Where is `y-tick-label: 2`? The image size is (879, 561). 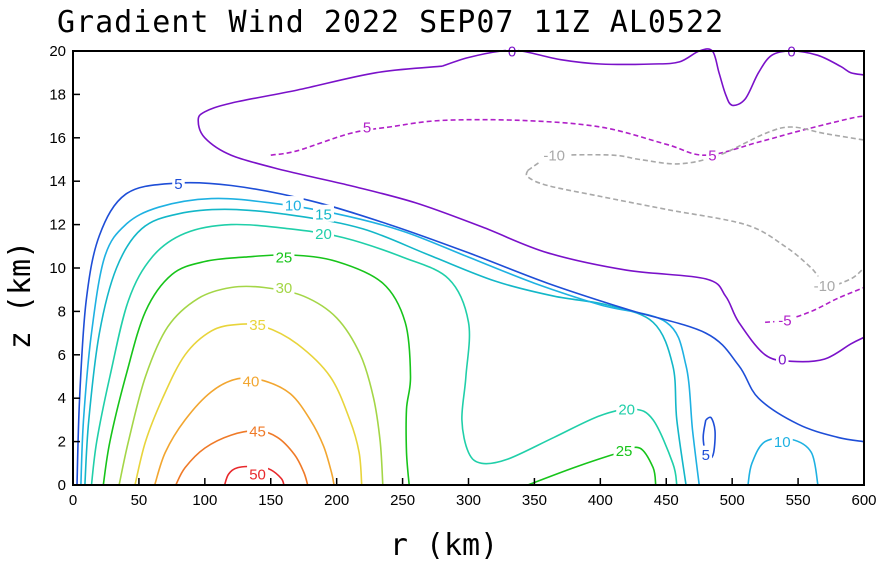
y-tick-label: 2 is located at coordinates (62, 442).